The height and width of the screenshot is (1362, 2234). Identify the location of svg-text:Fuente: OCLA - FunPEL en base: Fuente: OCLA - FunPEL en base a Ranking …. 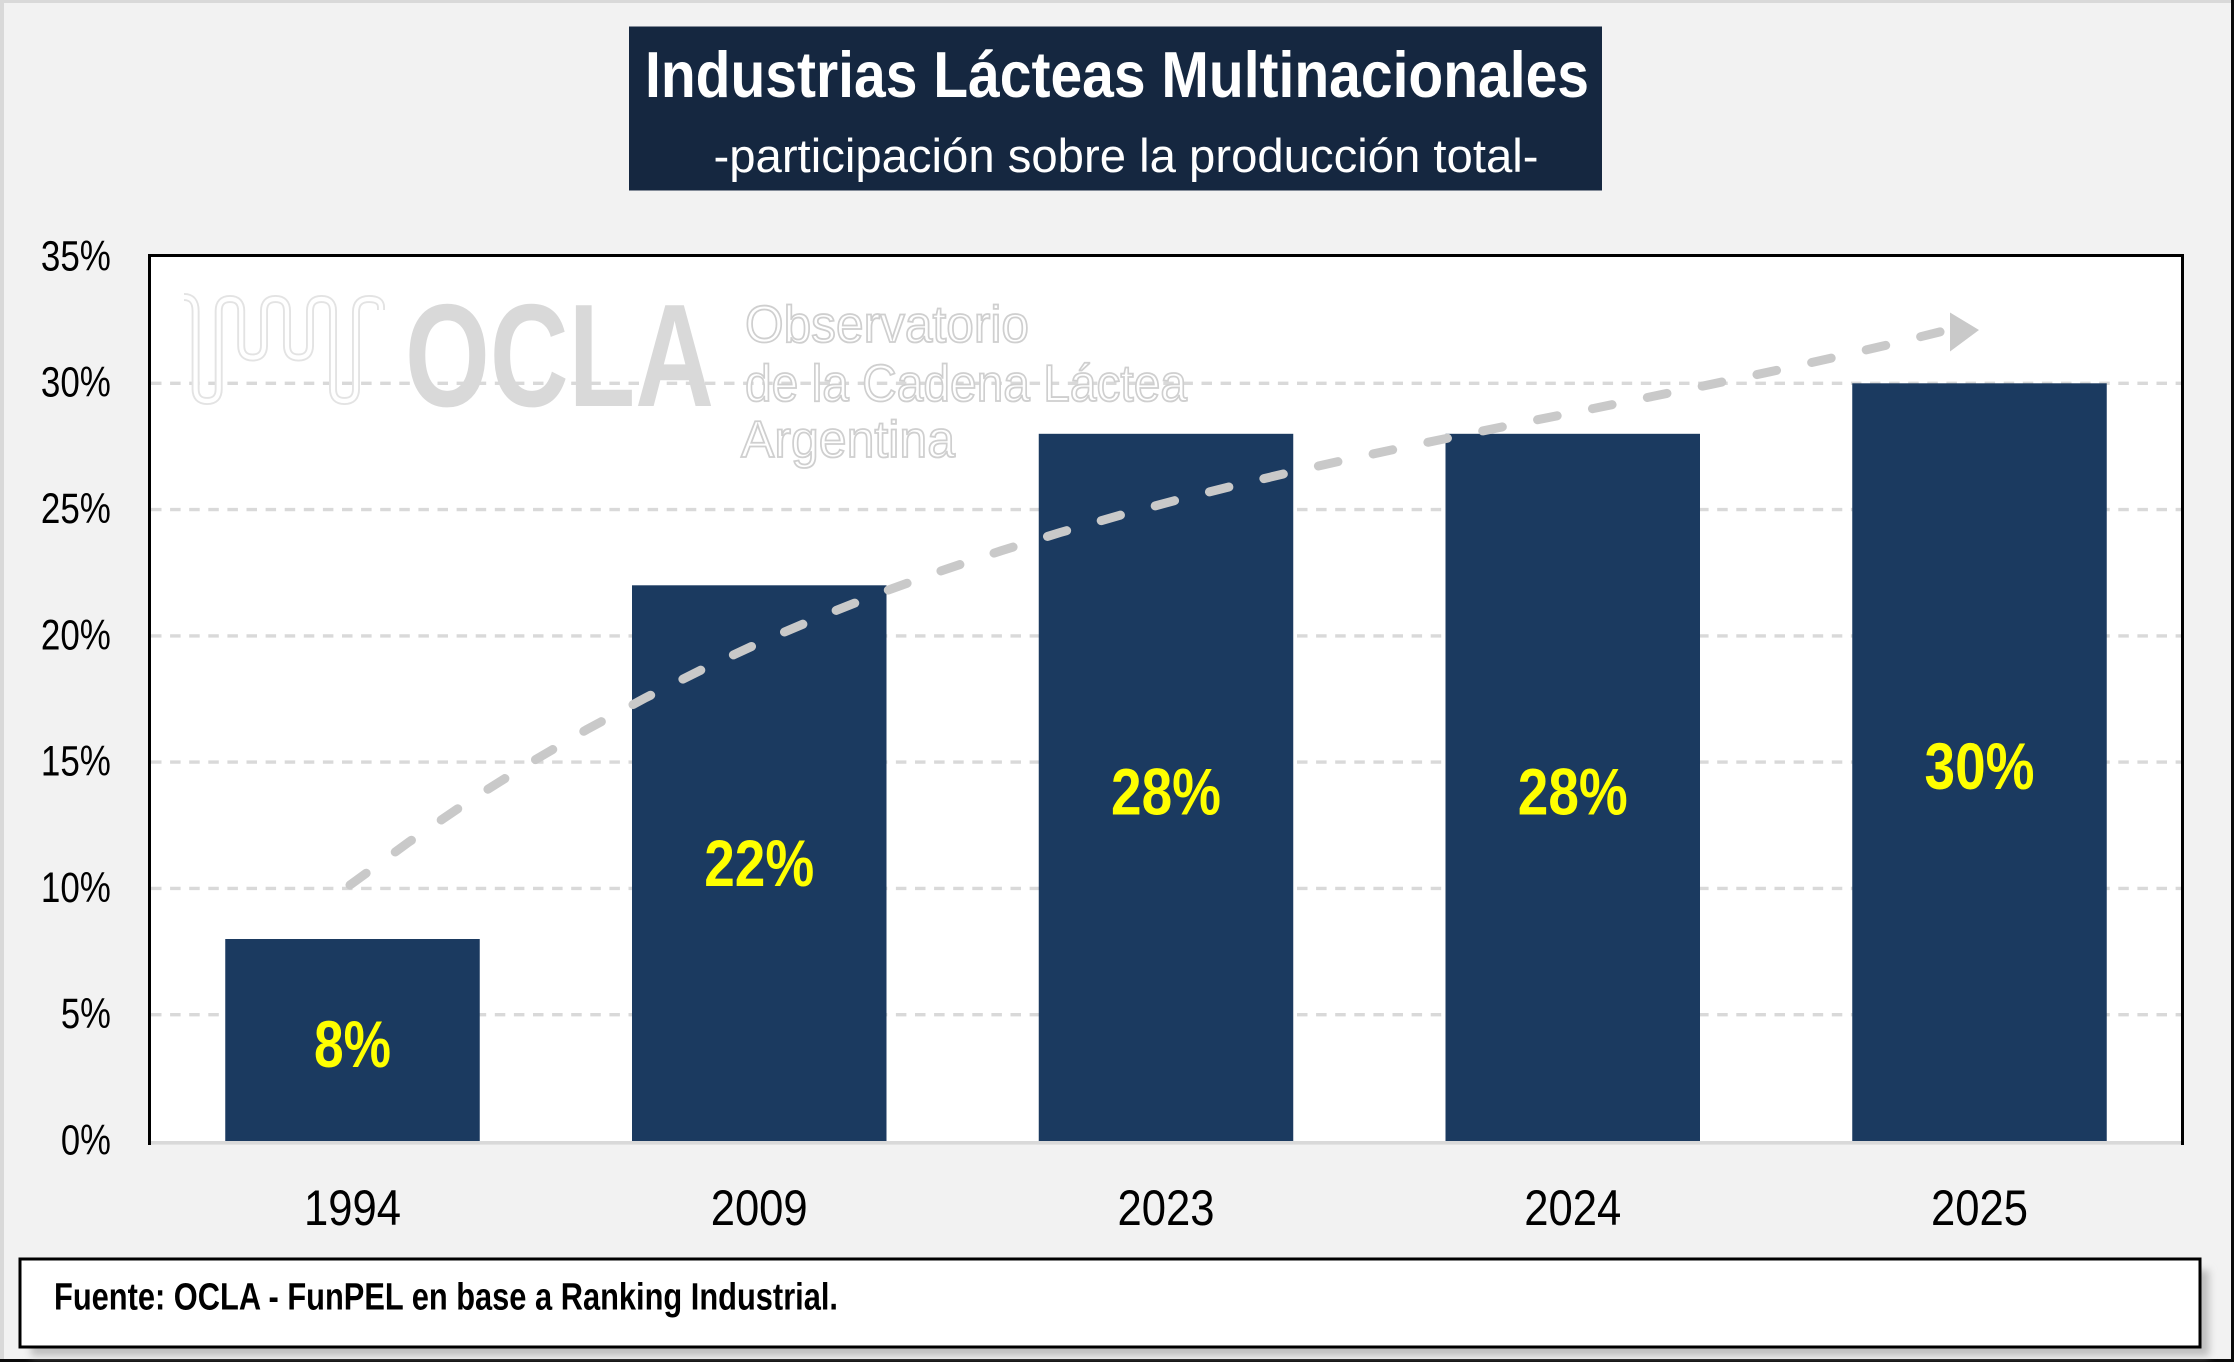
(446, 1297).